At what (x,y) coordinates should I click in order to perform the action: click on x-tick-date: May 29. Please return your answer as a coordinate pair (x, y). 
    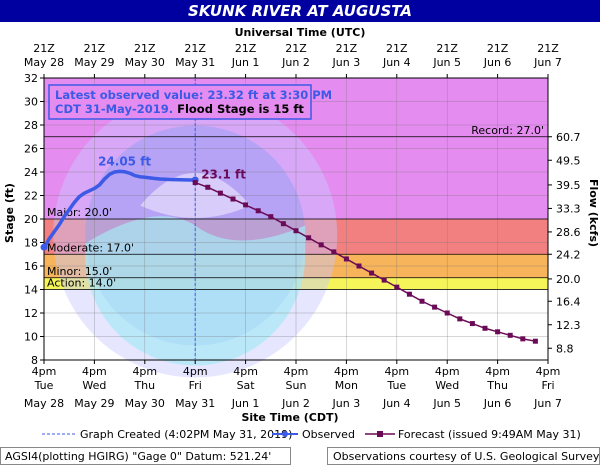
    Looking at the image, I should click on (94, 403).